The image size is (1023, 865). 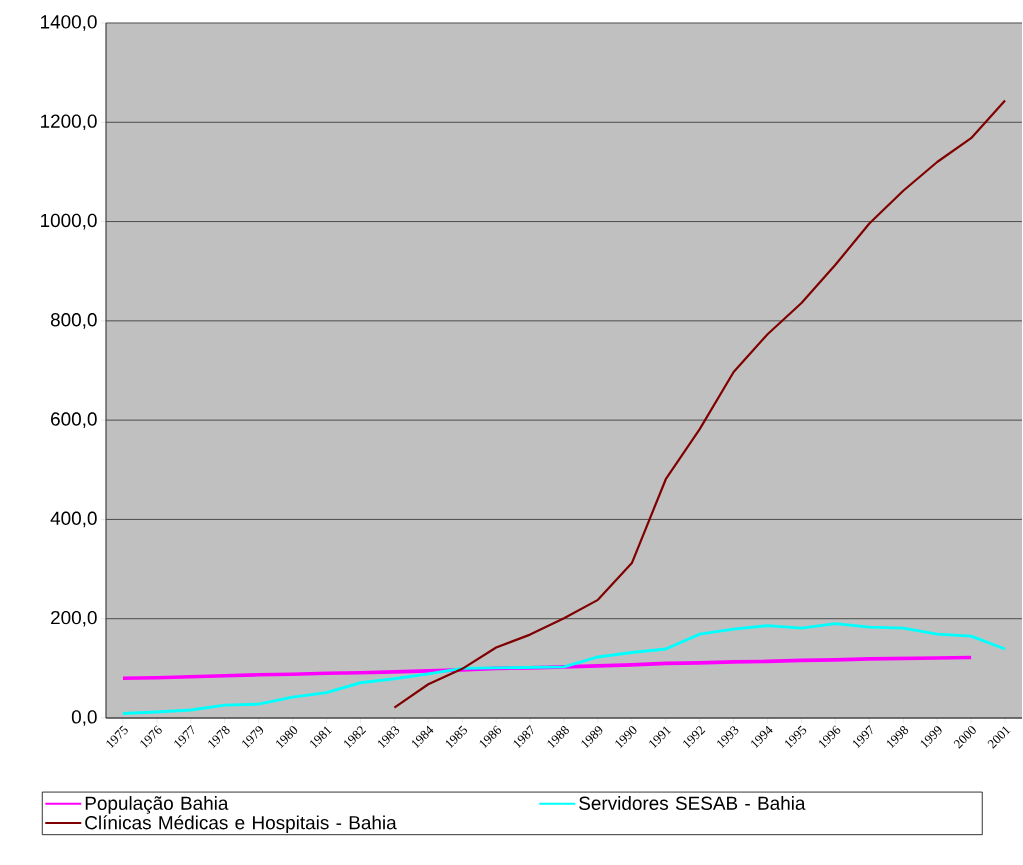 I want to click on x-tick-label: 1982, so click(x=355, y=737).